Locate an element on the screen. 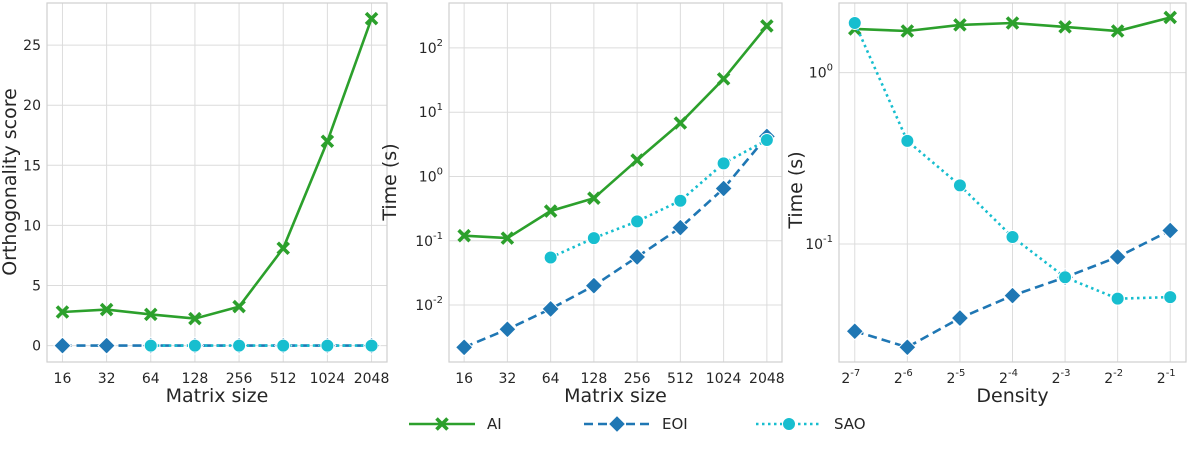 The width and height of the screenshot is (1196, 449). y-tick-label: 20 is located at coordinates (32, 106).